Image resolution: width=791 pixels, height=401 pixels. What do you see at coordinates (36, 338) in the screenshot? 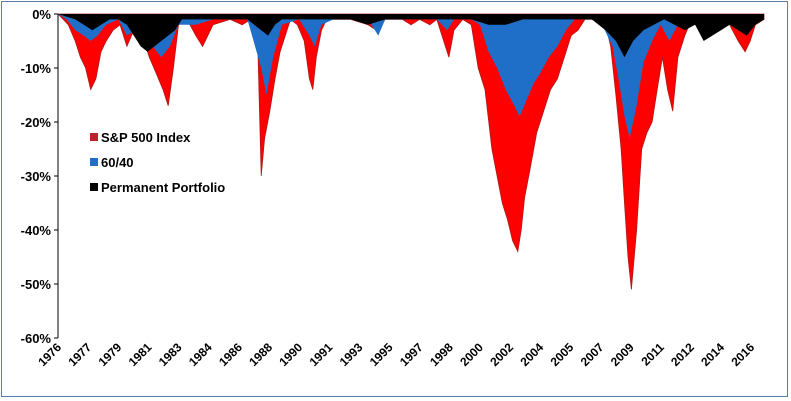
I see `y-tick-label: -60%` at bounding box center [36, 338].